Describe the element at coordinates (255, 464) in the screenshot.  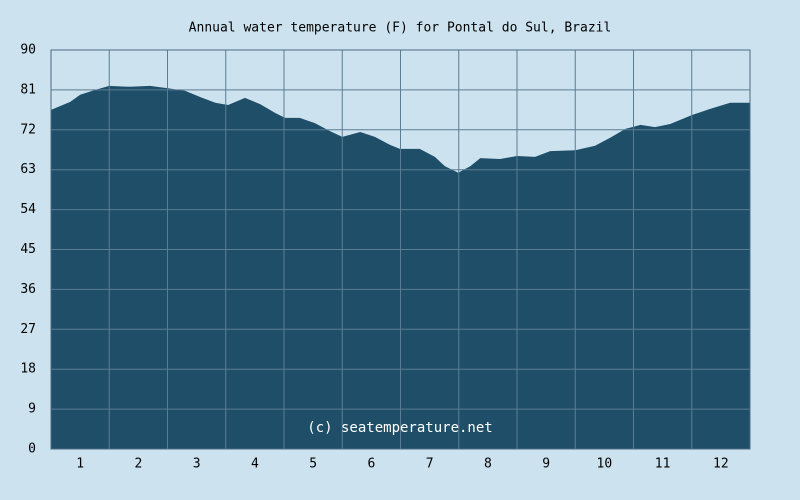
I see `x-tick-label: 4` at that location.